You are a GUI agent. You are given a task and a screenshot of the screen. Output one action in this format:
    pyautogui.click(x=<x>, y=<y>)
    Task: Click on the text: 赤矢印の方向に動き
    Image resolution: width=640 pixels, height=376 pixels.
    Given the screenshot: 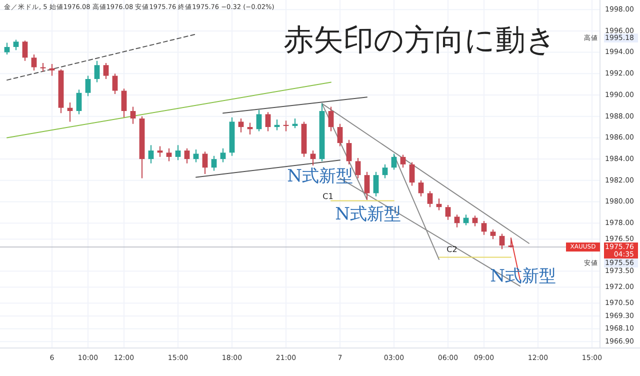 What is the action you would take?
    pyautogui.click(x=420, y=40)
    